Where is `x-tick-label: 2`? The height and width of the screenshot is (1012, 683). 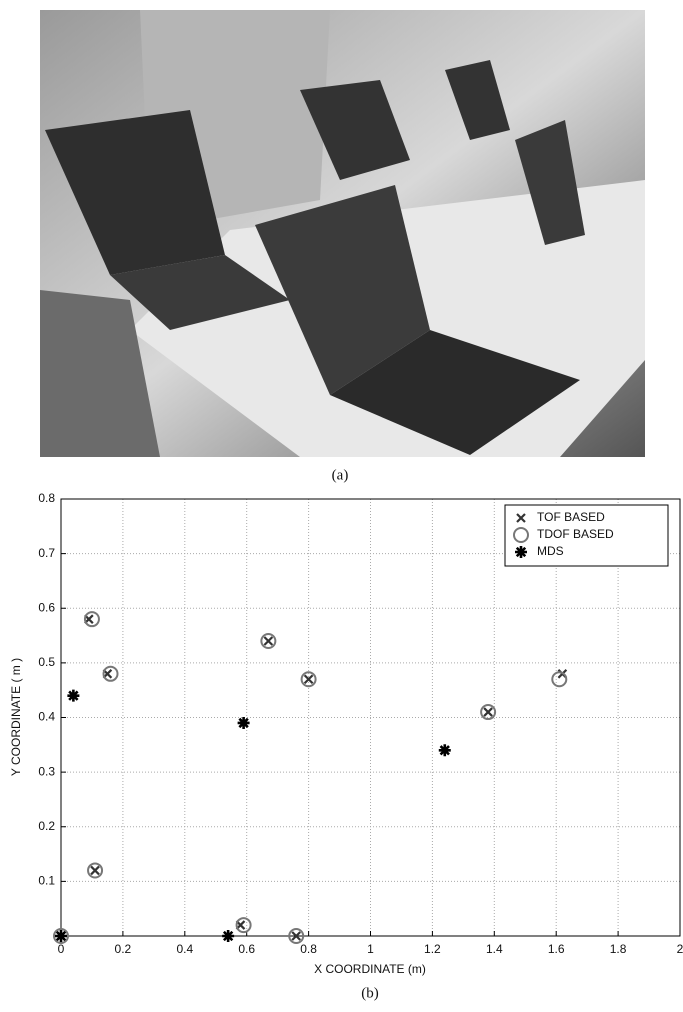
x-tick-label: 2 is located at coordinates (680, 949).